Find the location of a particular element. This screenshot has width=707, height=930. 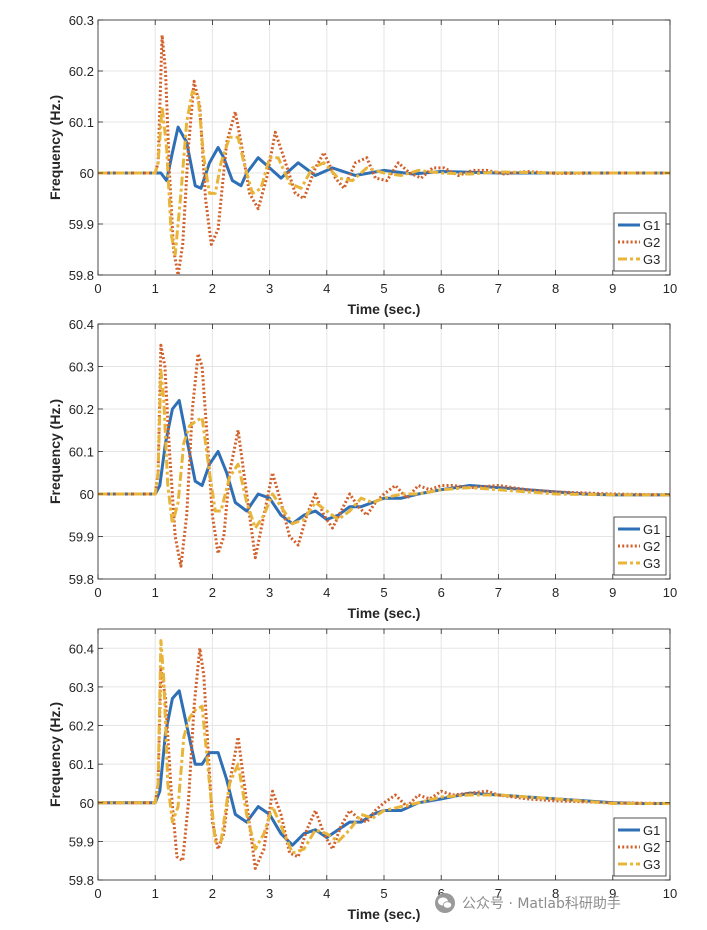

watermark-text: 公众号 · Matlab科研助手 is located at coordinates (541, 904).